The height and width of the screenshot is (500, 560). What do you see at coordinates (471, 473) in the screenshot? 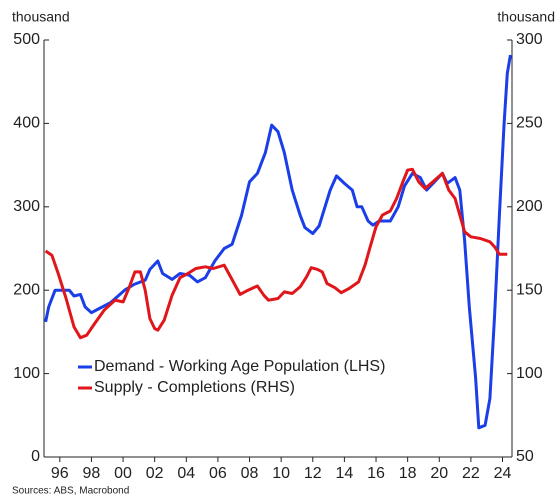
I see `x-tick-label: 22` at bounding box center [471, 473].